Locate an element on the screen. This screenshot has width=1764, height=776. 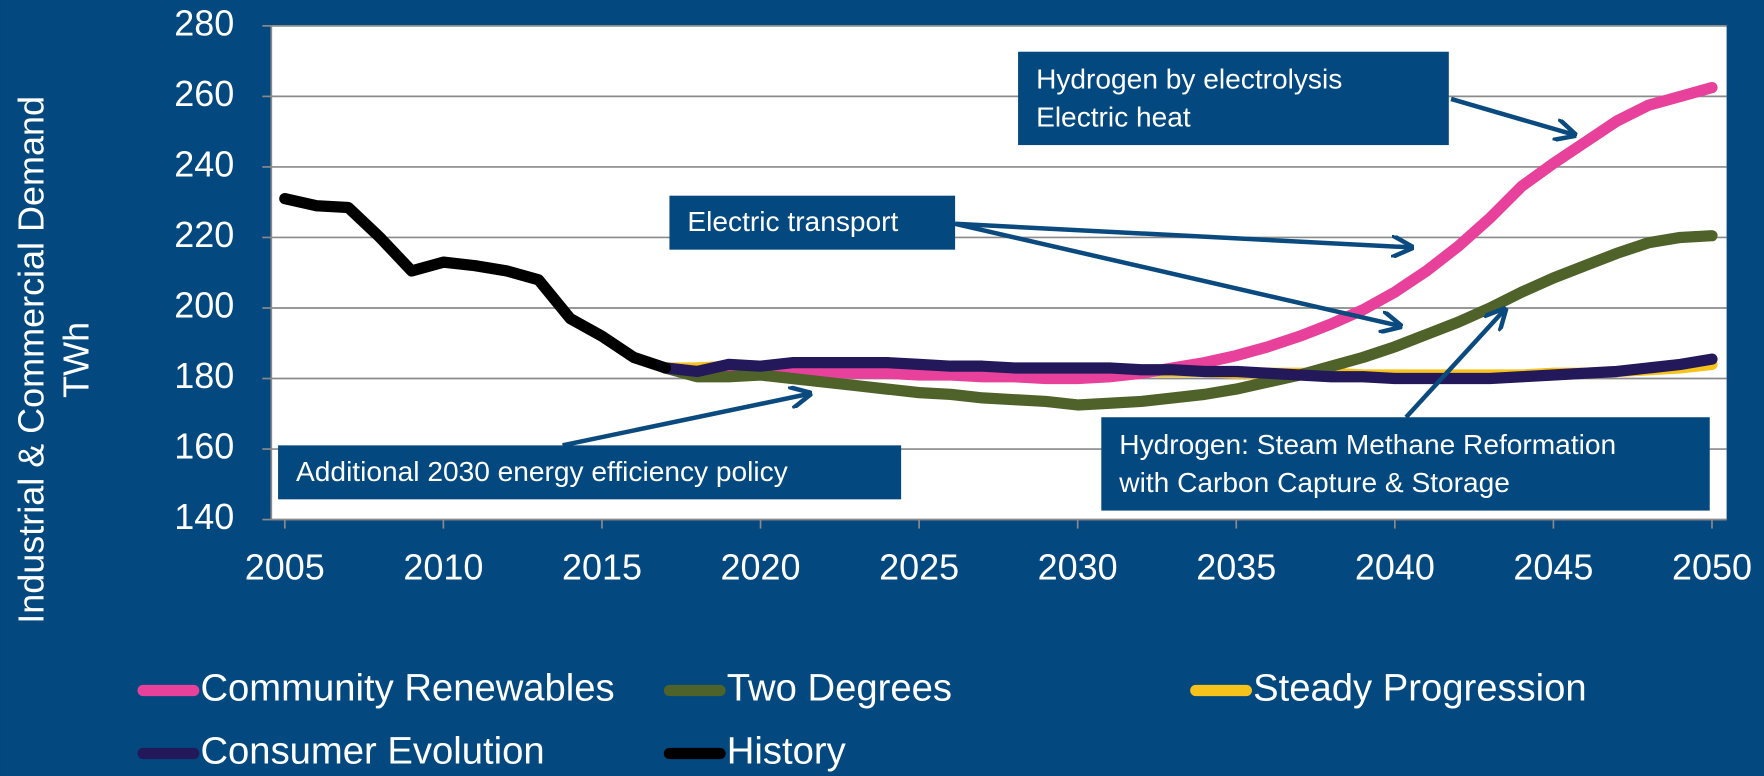
y-tick-label: 260 is located at coordinates (204, 93).